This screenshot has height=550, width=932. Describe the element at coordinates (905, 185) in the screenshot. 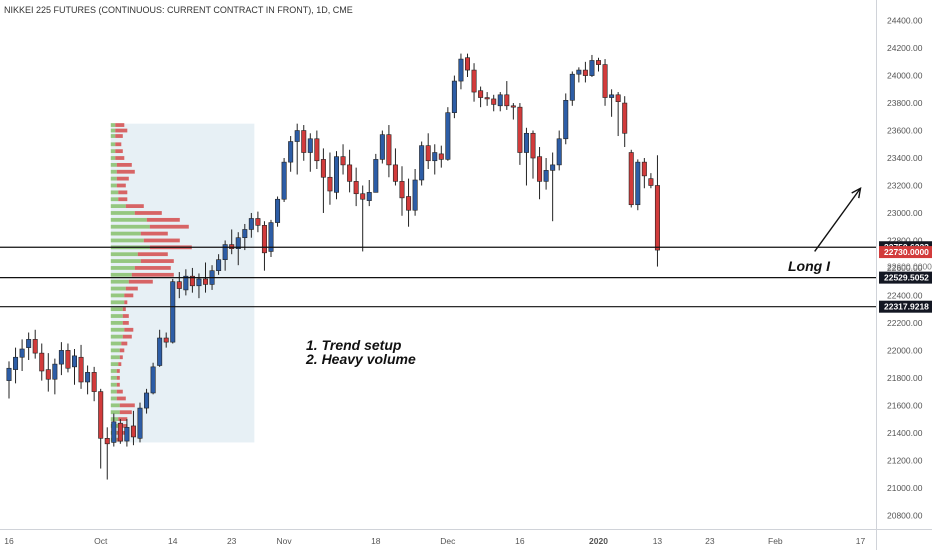

I see `y-tick-label: 23200.00` at that location.